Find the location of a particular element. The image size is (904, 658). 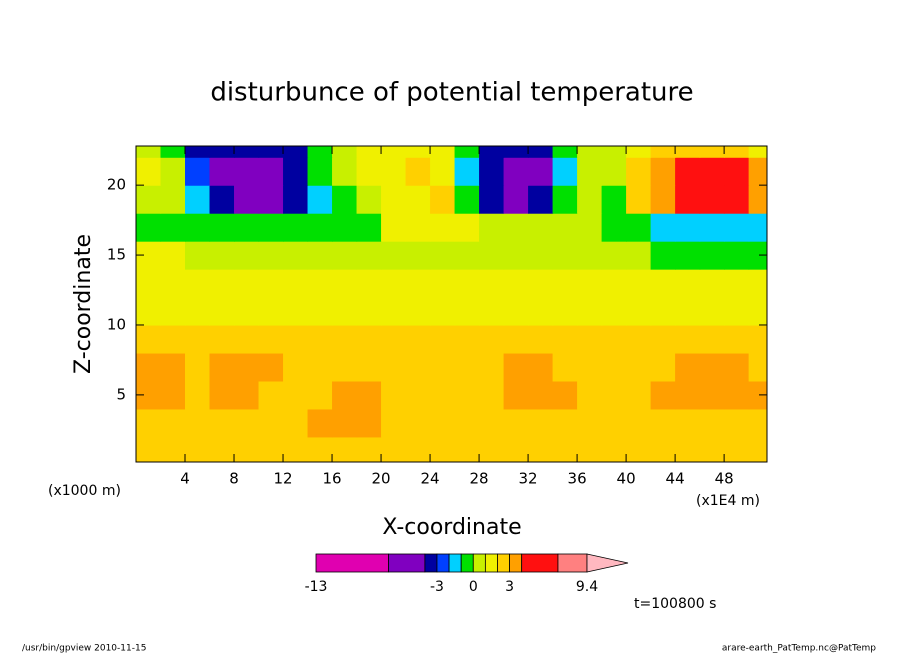

x-tick-label: 36 is located at coordinates (577, 479).